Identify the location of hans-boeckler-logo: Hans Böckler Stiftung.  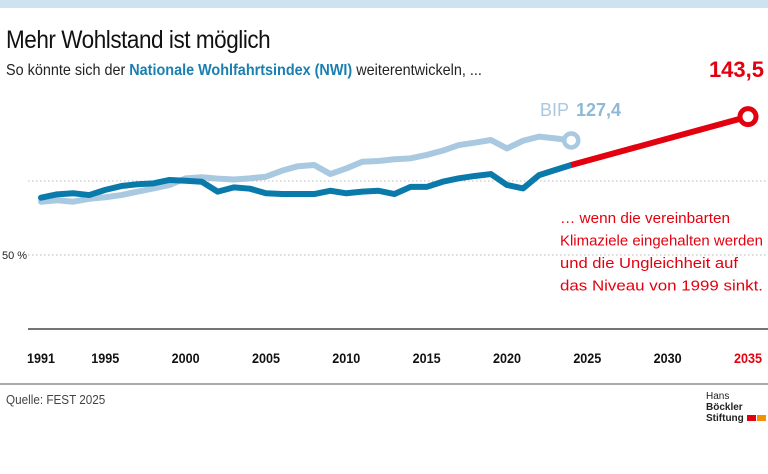
(737, 407).